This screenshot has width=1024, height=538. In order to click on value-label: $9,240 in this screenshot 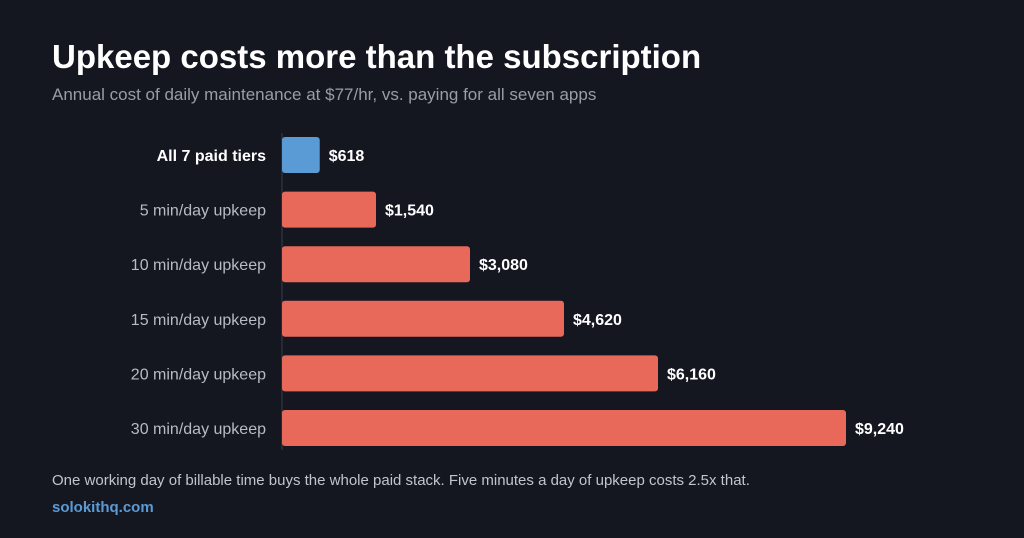, I will do `click(879, 429)`.